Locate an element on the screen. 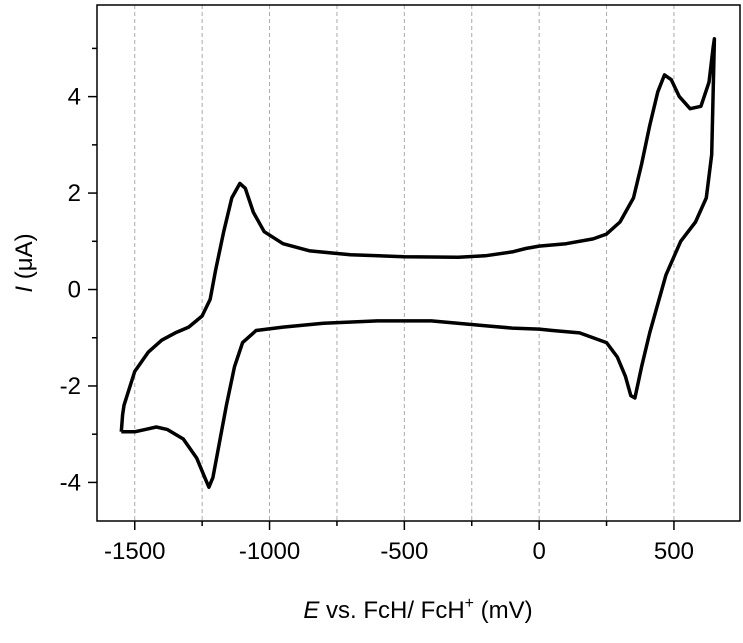  y-label-unit: (μA) is located at coordinates (24, 259).